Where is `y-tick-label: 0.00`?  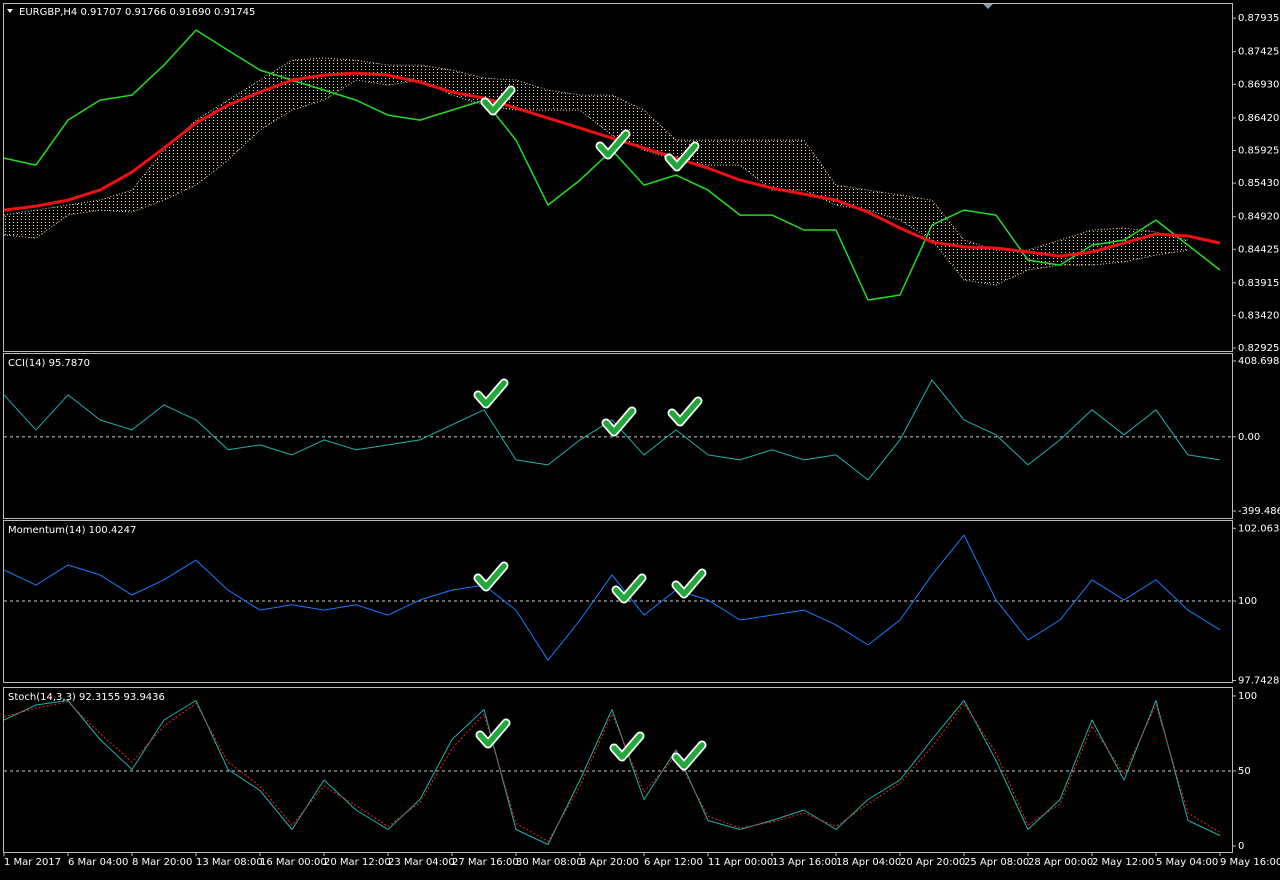
y-tick-label: 0.00 is located at coordinates (1249, 437).